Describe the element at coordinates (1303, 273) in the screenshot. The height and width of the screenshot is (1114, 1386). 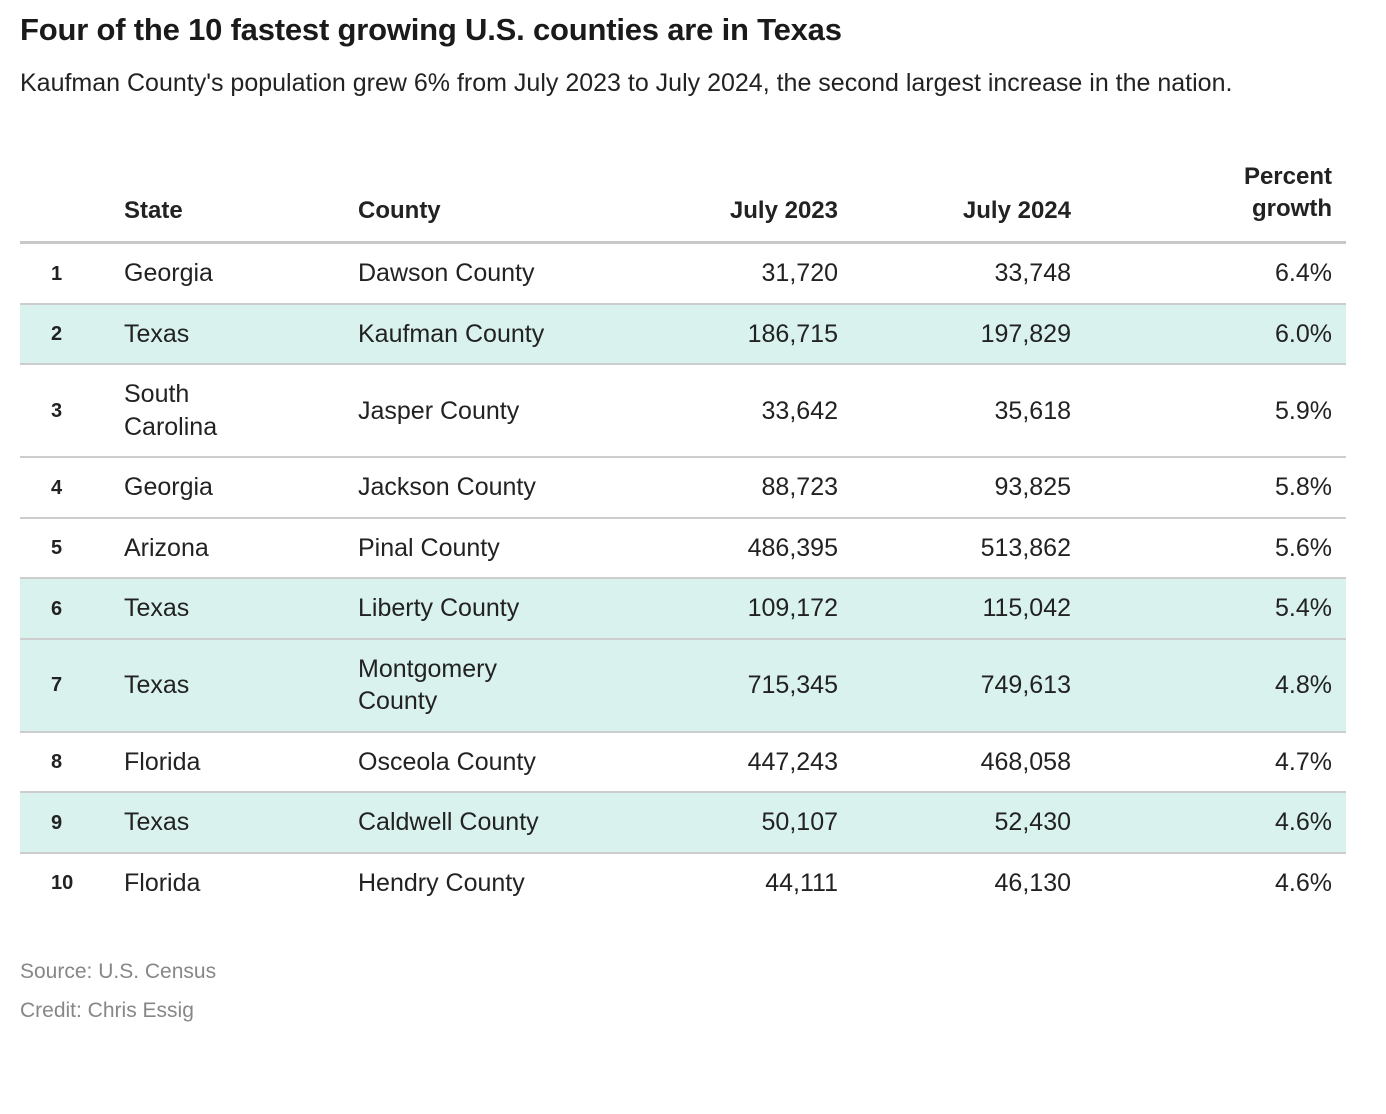
I see `growth-cell: 6.4%` at that location.